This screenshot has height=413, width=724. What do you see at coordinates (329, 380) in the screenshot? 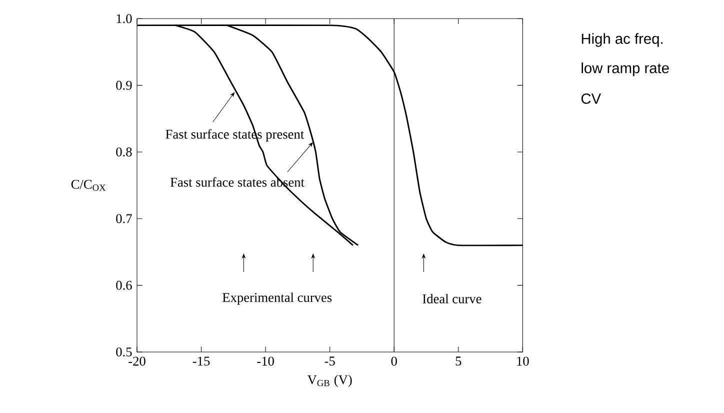
I see `x-axis-title: V$_{GB}$ (V)` at bounding box center [329, 380].